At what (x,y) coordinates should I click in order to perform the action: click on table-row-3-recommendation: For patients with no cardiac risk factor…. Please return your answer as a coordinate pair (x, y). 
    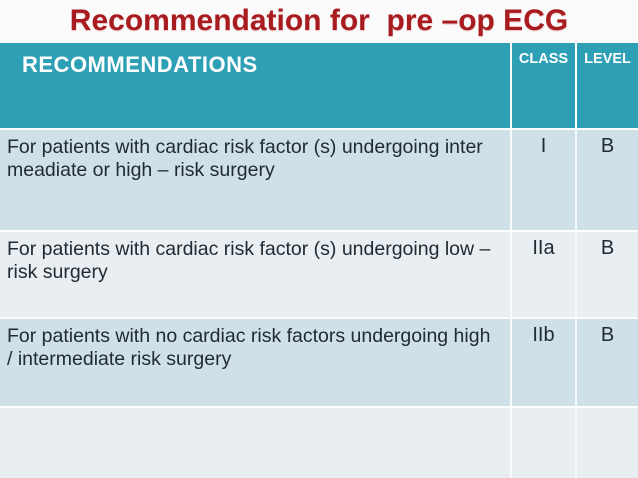
    Looking at the image, I should click on (255, 361).